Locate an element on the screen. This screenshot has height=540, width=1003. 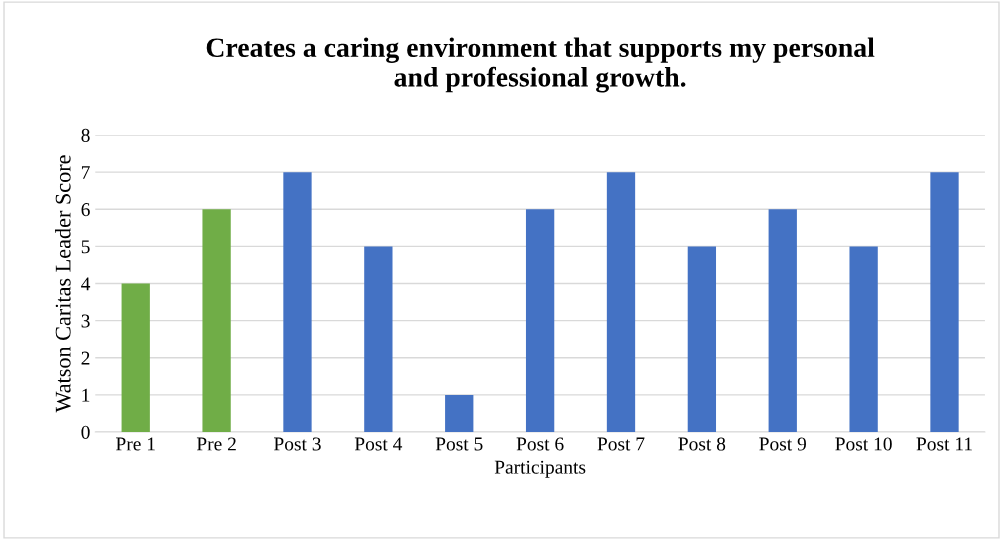
y-tick-label: 4 is located at coordinates (86, 284).